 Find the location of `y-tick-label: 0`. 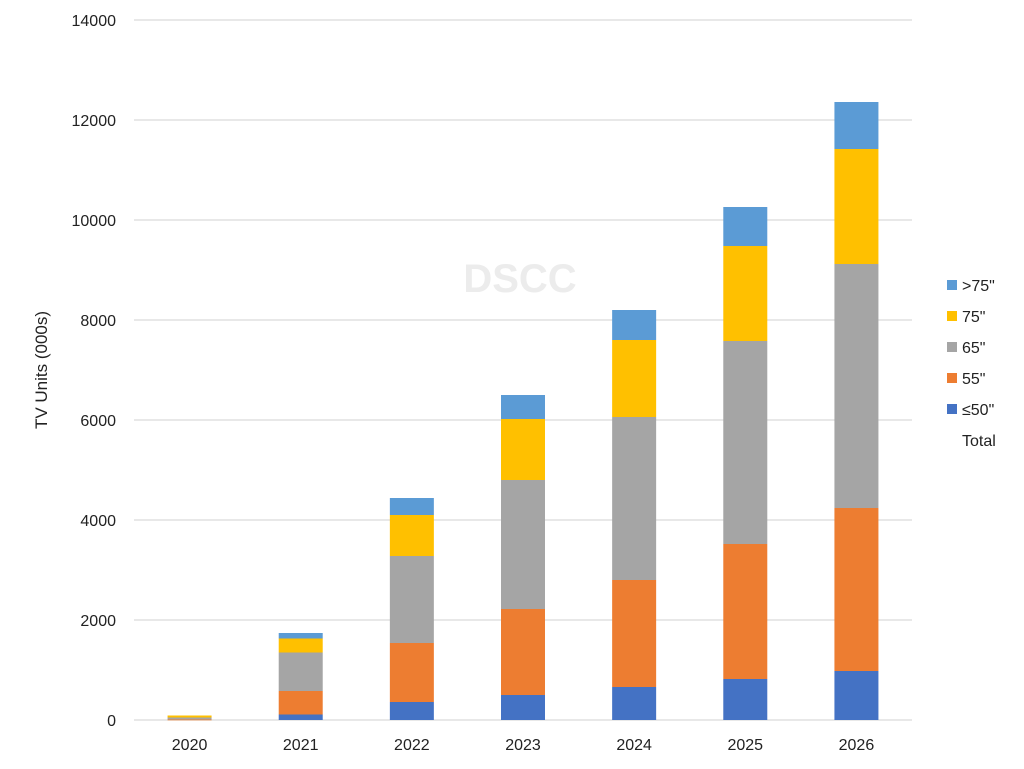

y-tick-label: 0 is located at coordinates (111, 721).